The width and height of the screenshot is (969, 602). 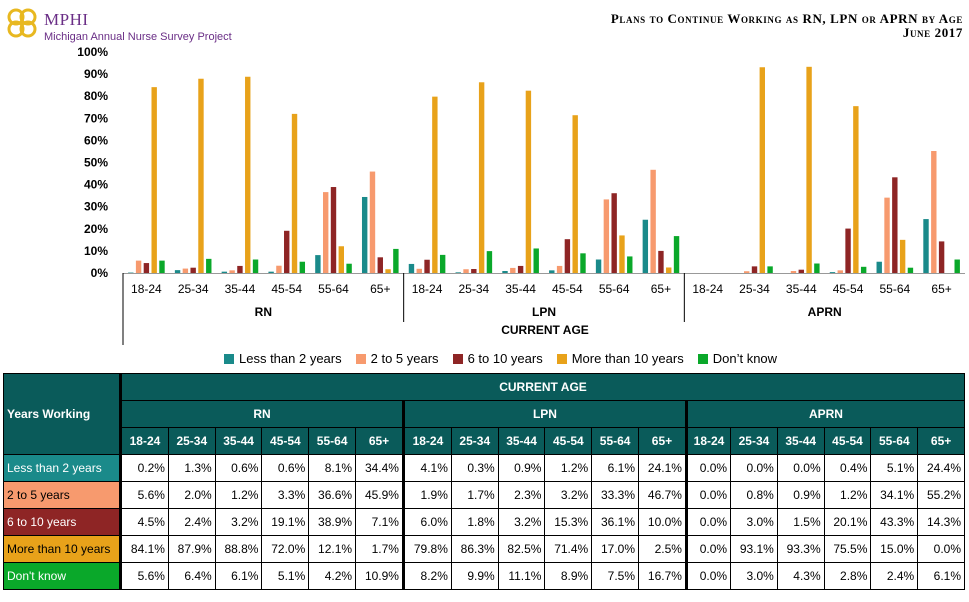 What do you see at coordinates (474, 495) in the screenshot?
I see `table-cell: 1.7%` at bounding box center [474, 495].